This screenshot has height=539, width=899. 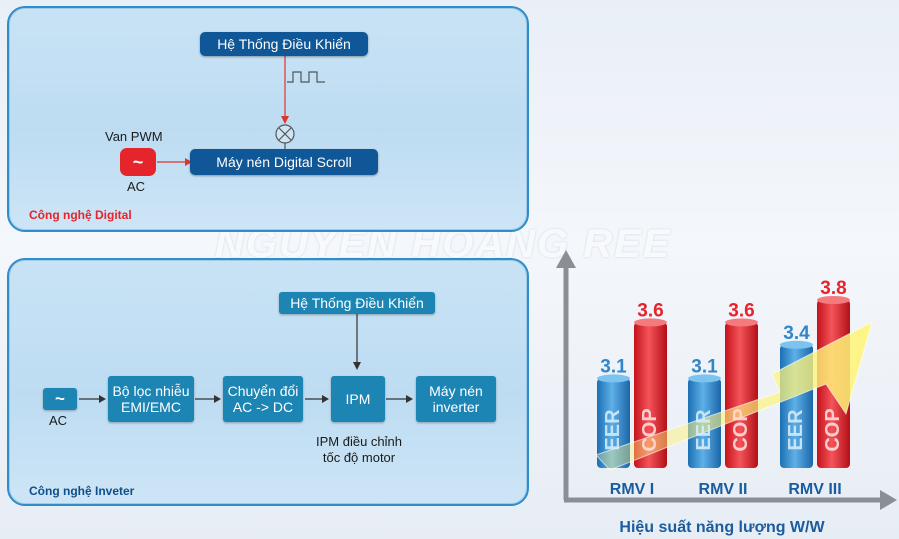 What do you see at coordinates (704, 366) in the screenshot?
I see `value-label-eer-2: 3.1` at bounding box center [704, 366].